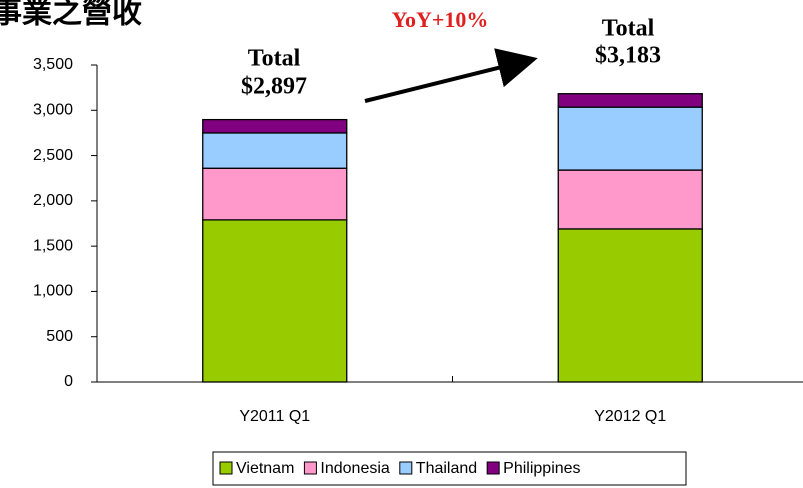  Describe the element at coordinates (451, 75) in the screenshot. I see `arrow` at that location.